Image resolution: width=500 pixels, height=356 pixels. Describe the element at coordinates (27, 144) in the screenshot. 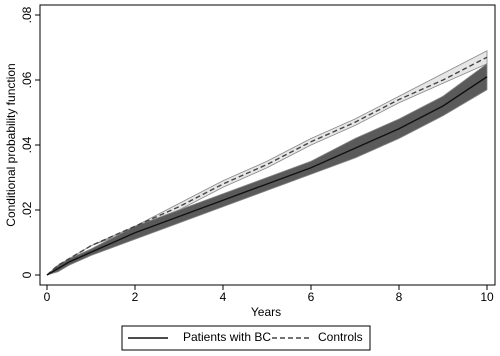

I see `y-tick-label: .04` at that location.